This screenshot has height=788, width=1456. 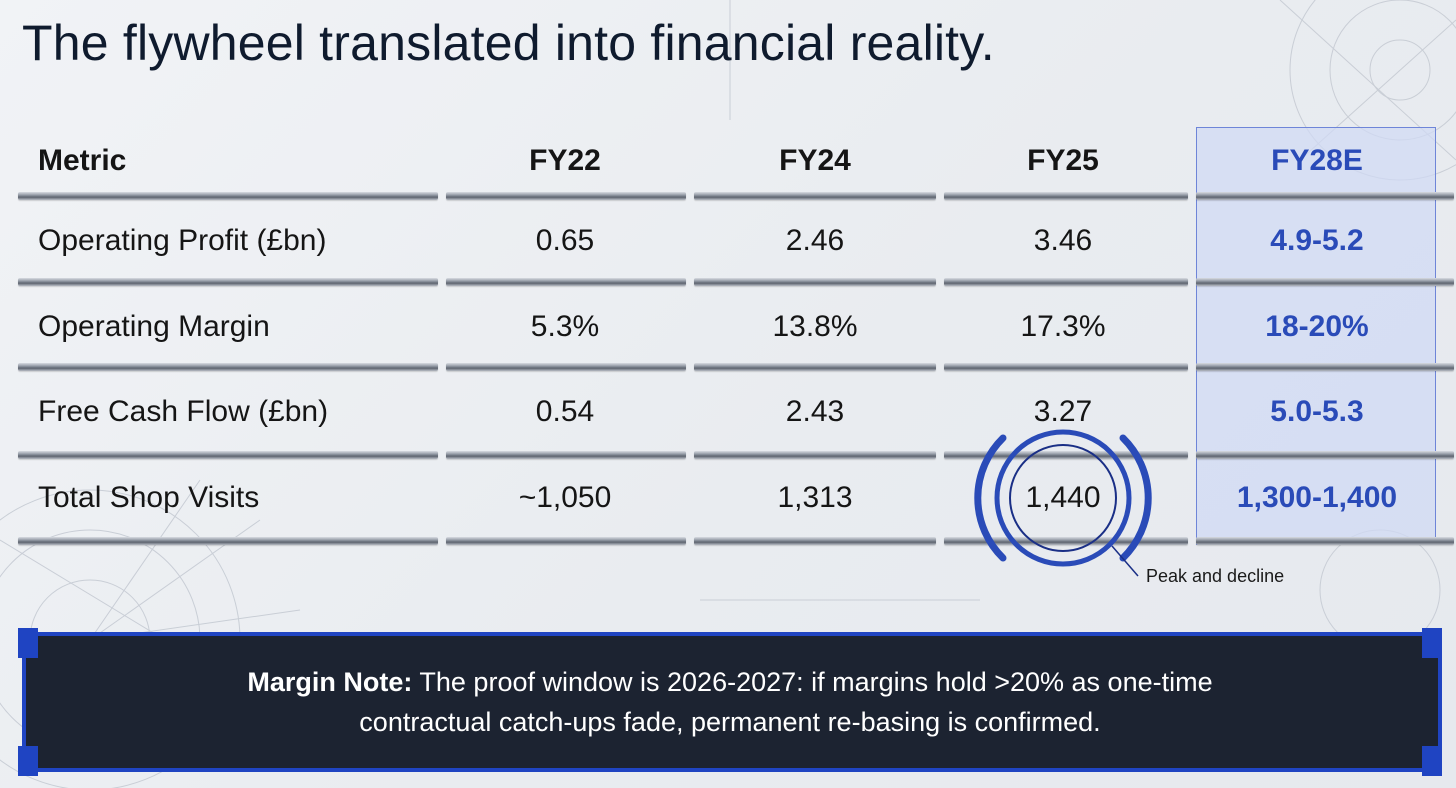 What do you see at coordinates (815, 497) in the screenshot?
I see `cell-total-shop-visits-fy24: 1,313` at bounding box center [815, 497].